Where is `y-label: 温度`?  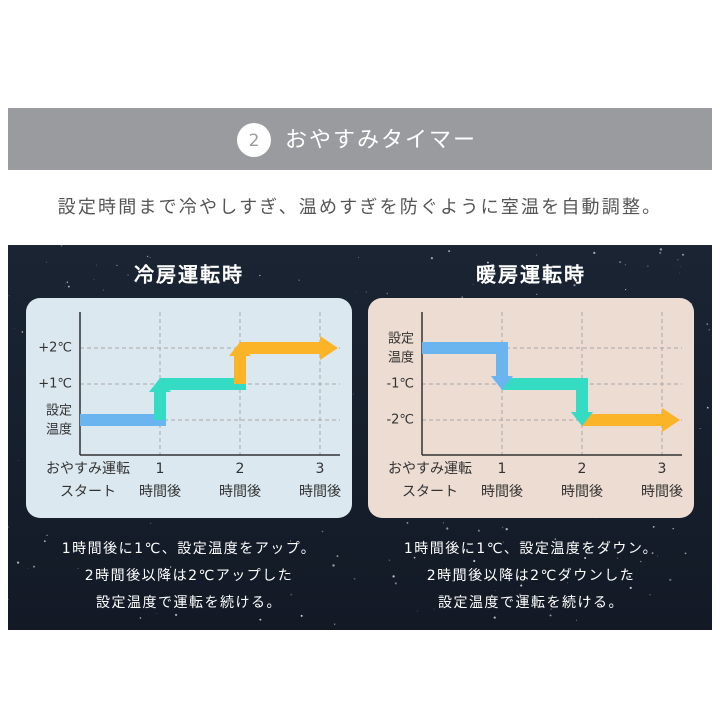
y-label: 温度 is located at coordinates (401, 358).